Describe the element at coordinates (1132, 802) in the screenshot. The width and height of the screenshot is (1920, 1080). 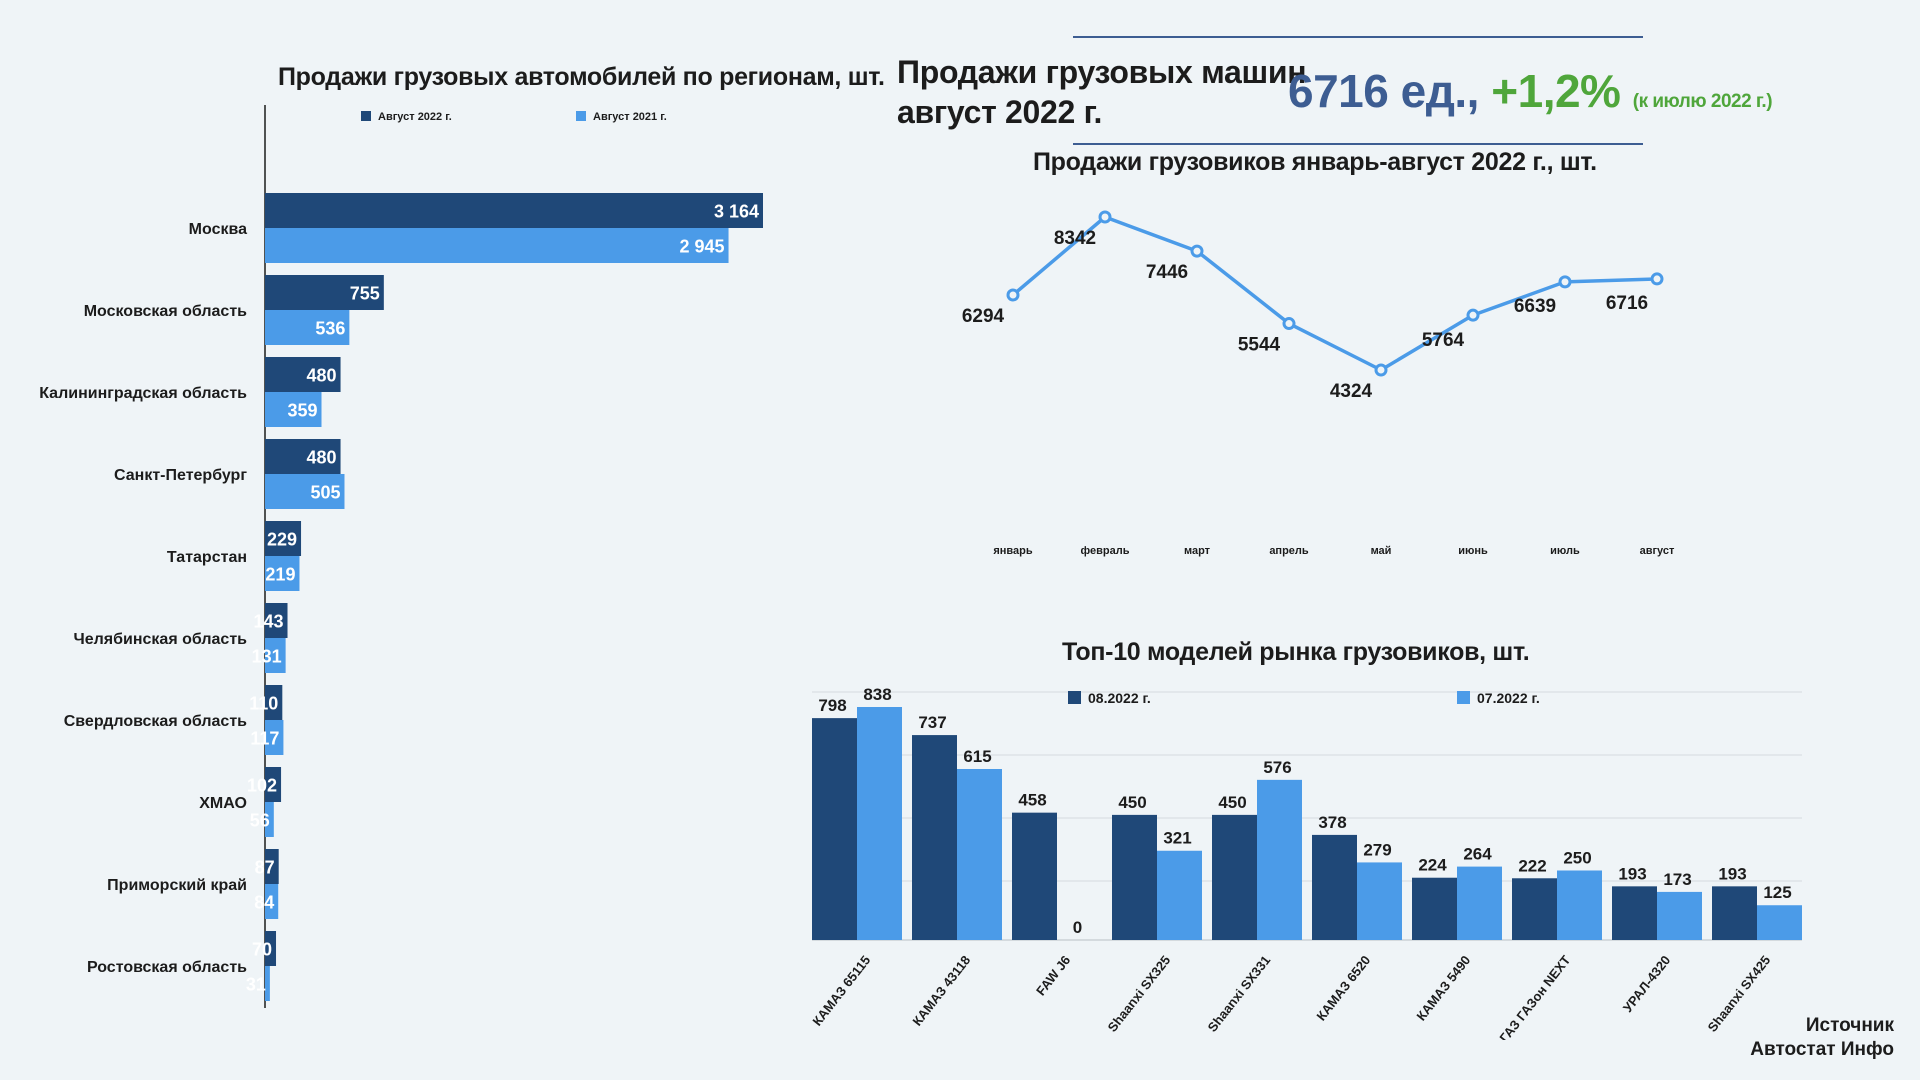
I see `top10-value-label-08-2022: 450` at that location.